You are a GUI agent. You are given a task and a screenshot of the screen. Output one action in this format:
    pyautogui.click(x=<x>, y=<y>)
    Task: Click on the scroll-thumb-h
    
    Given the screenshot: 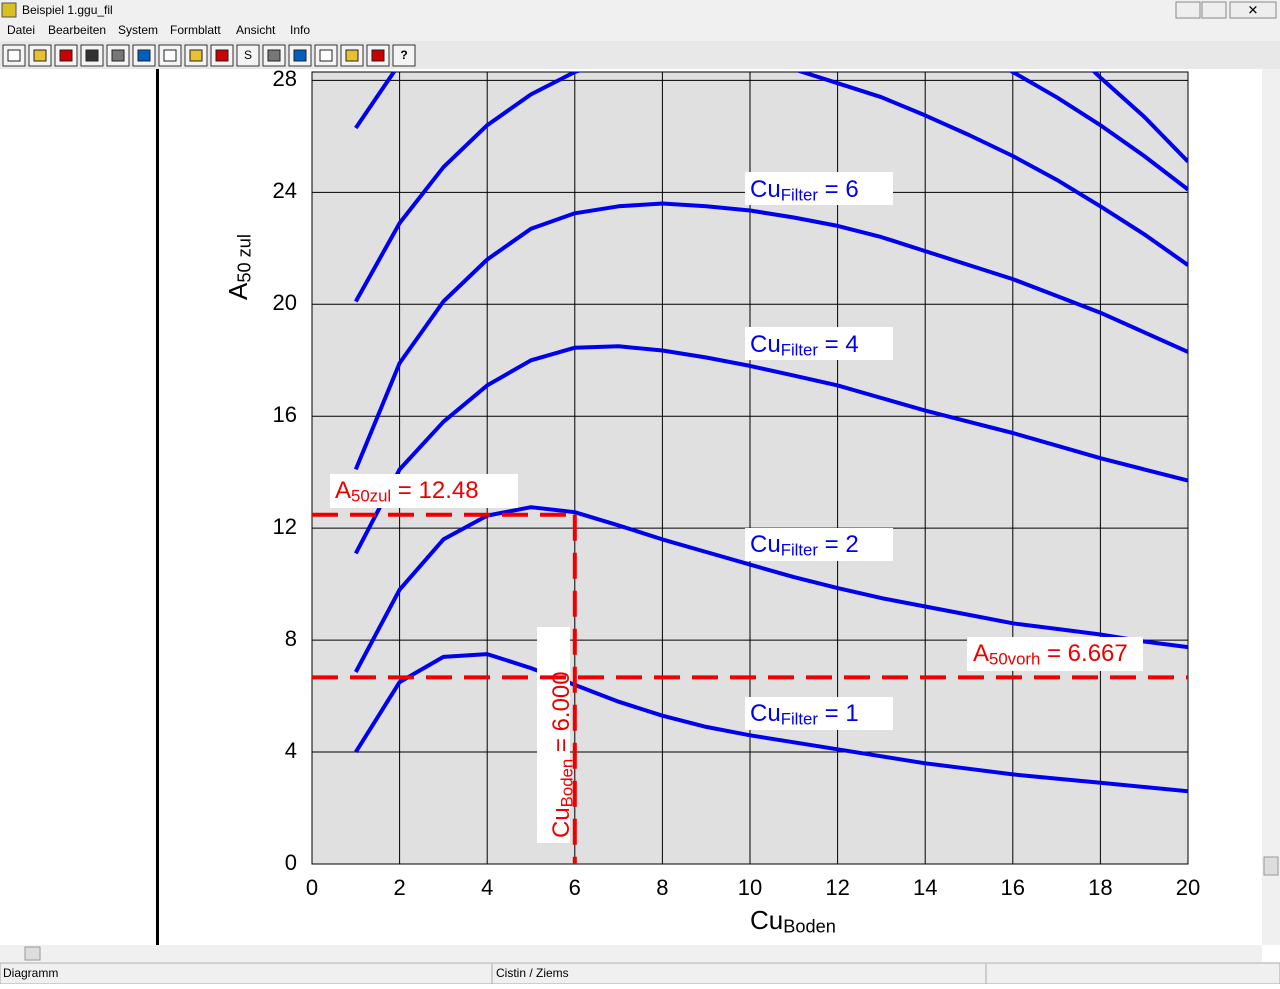 What is the action you would take?
    pyautogui.click(x=32, y=953)
    